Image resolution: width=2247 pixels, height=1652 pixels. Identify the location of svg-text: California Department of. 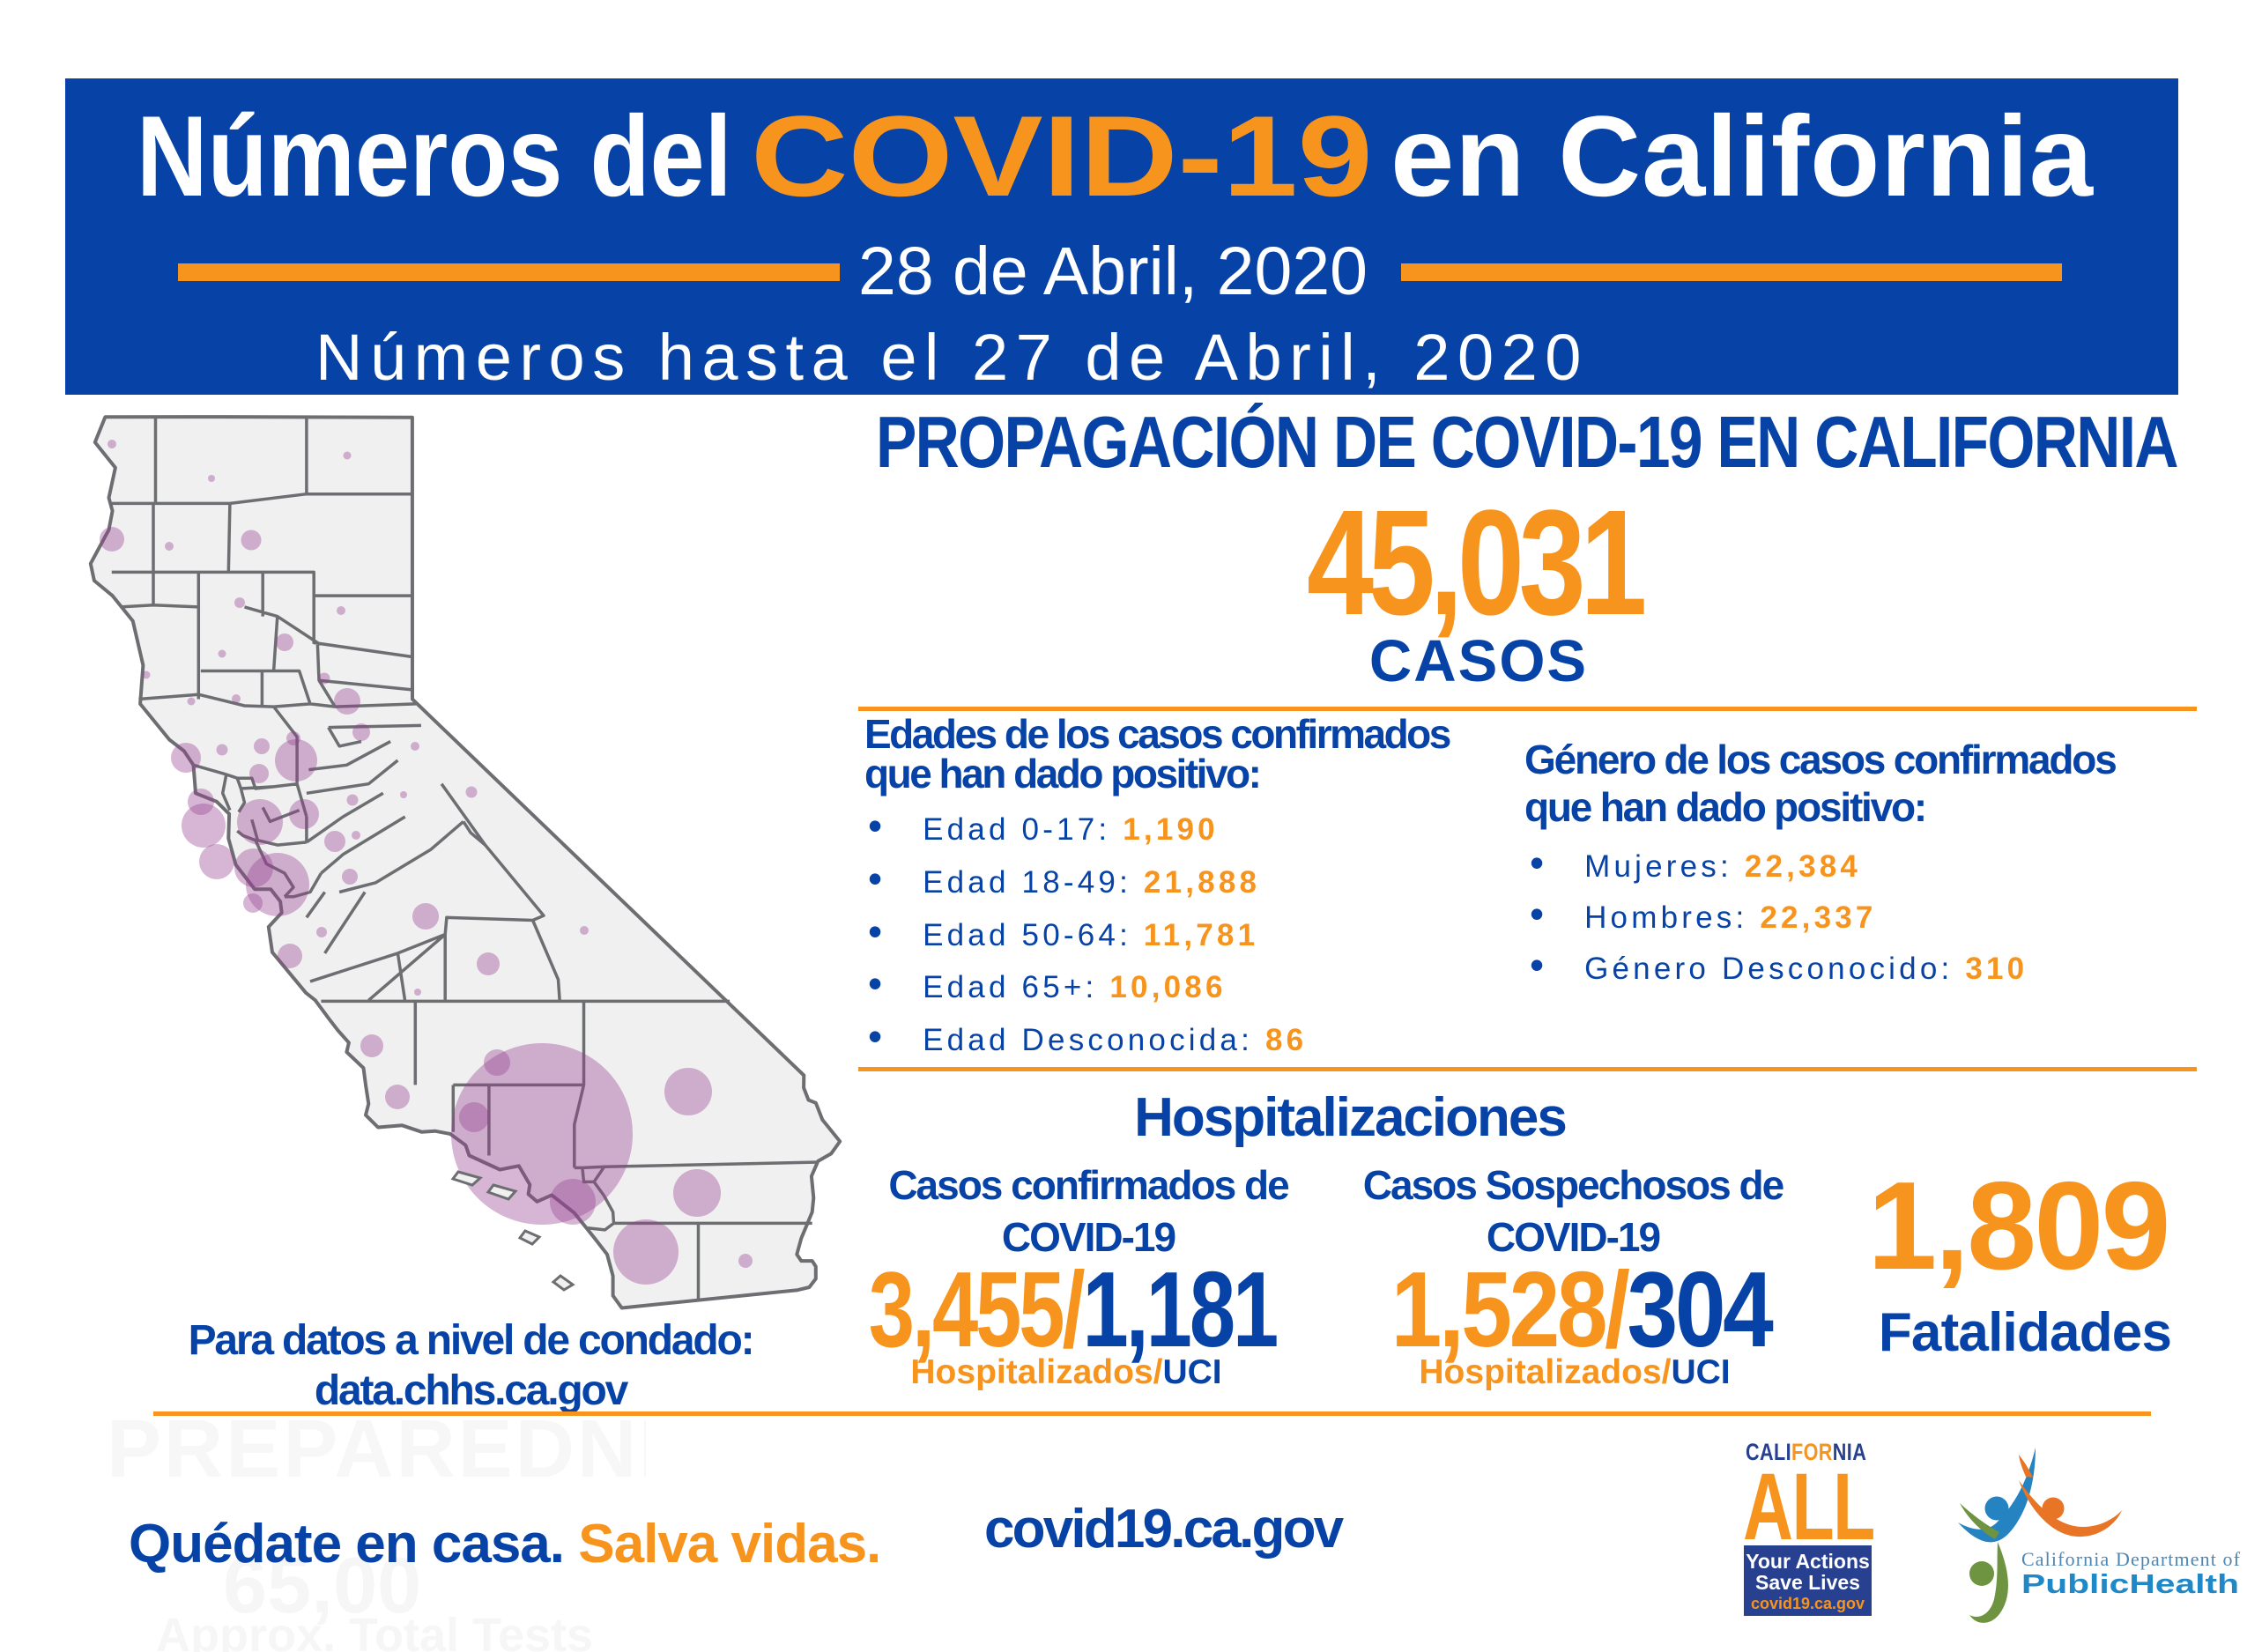
(2131, 1559).